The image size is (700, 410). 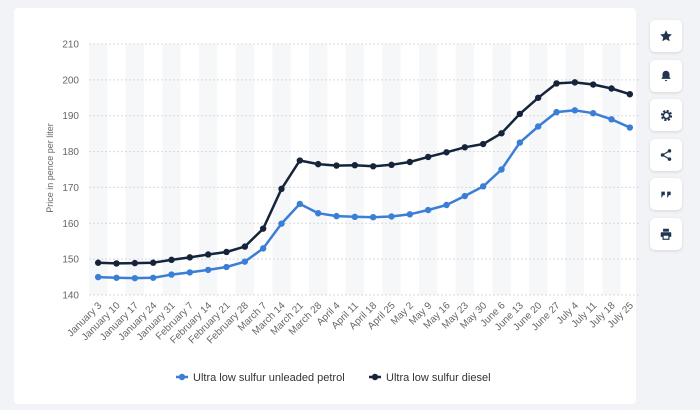 I want to click on y-axis-label: Price in pence per liter, so click(x=50, y=168).